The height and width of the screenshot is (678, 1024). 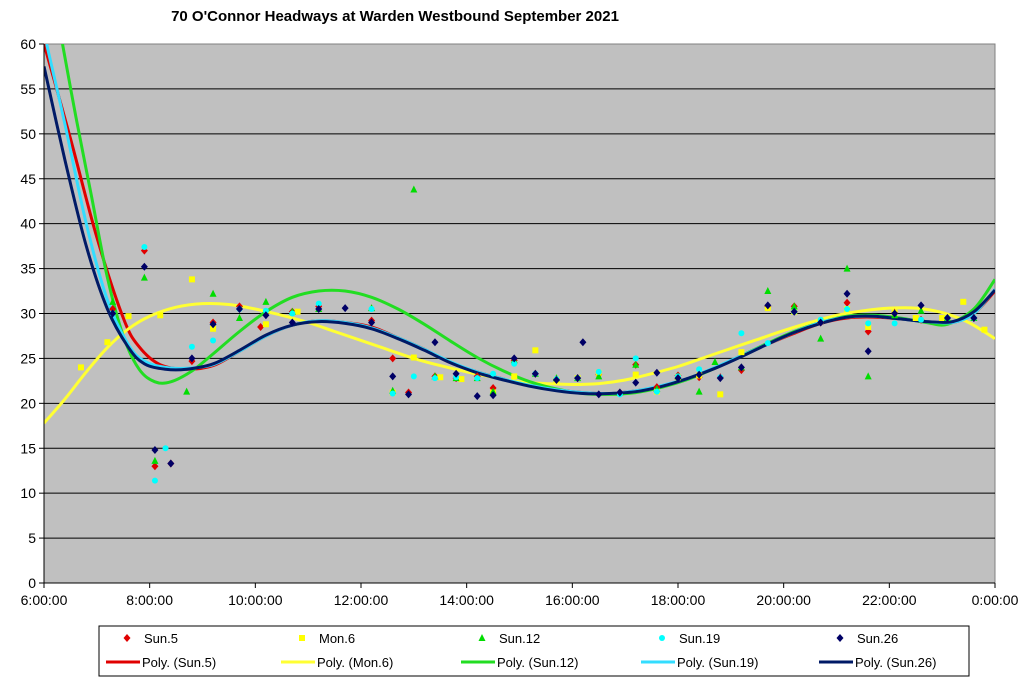 What do you see at coordinates (895, 662) in the screenshot?
I see `legend-label-trend-4: Poly. (Sun.26)` at bounding box center [895, 662].